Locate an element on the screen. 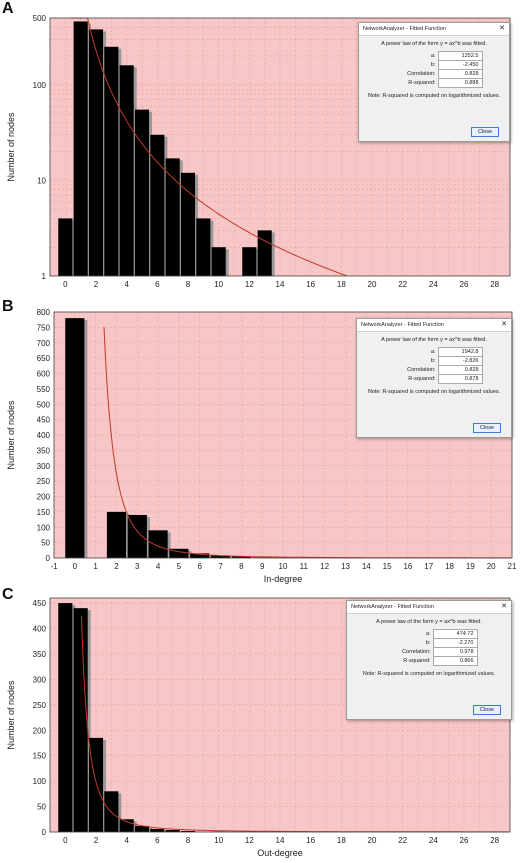 The image size is (520, 863). x-tick-label: 9 is located at coordinates (262, 566).